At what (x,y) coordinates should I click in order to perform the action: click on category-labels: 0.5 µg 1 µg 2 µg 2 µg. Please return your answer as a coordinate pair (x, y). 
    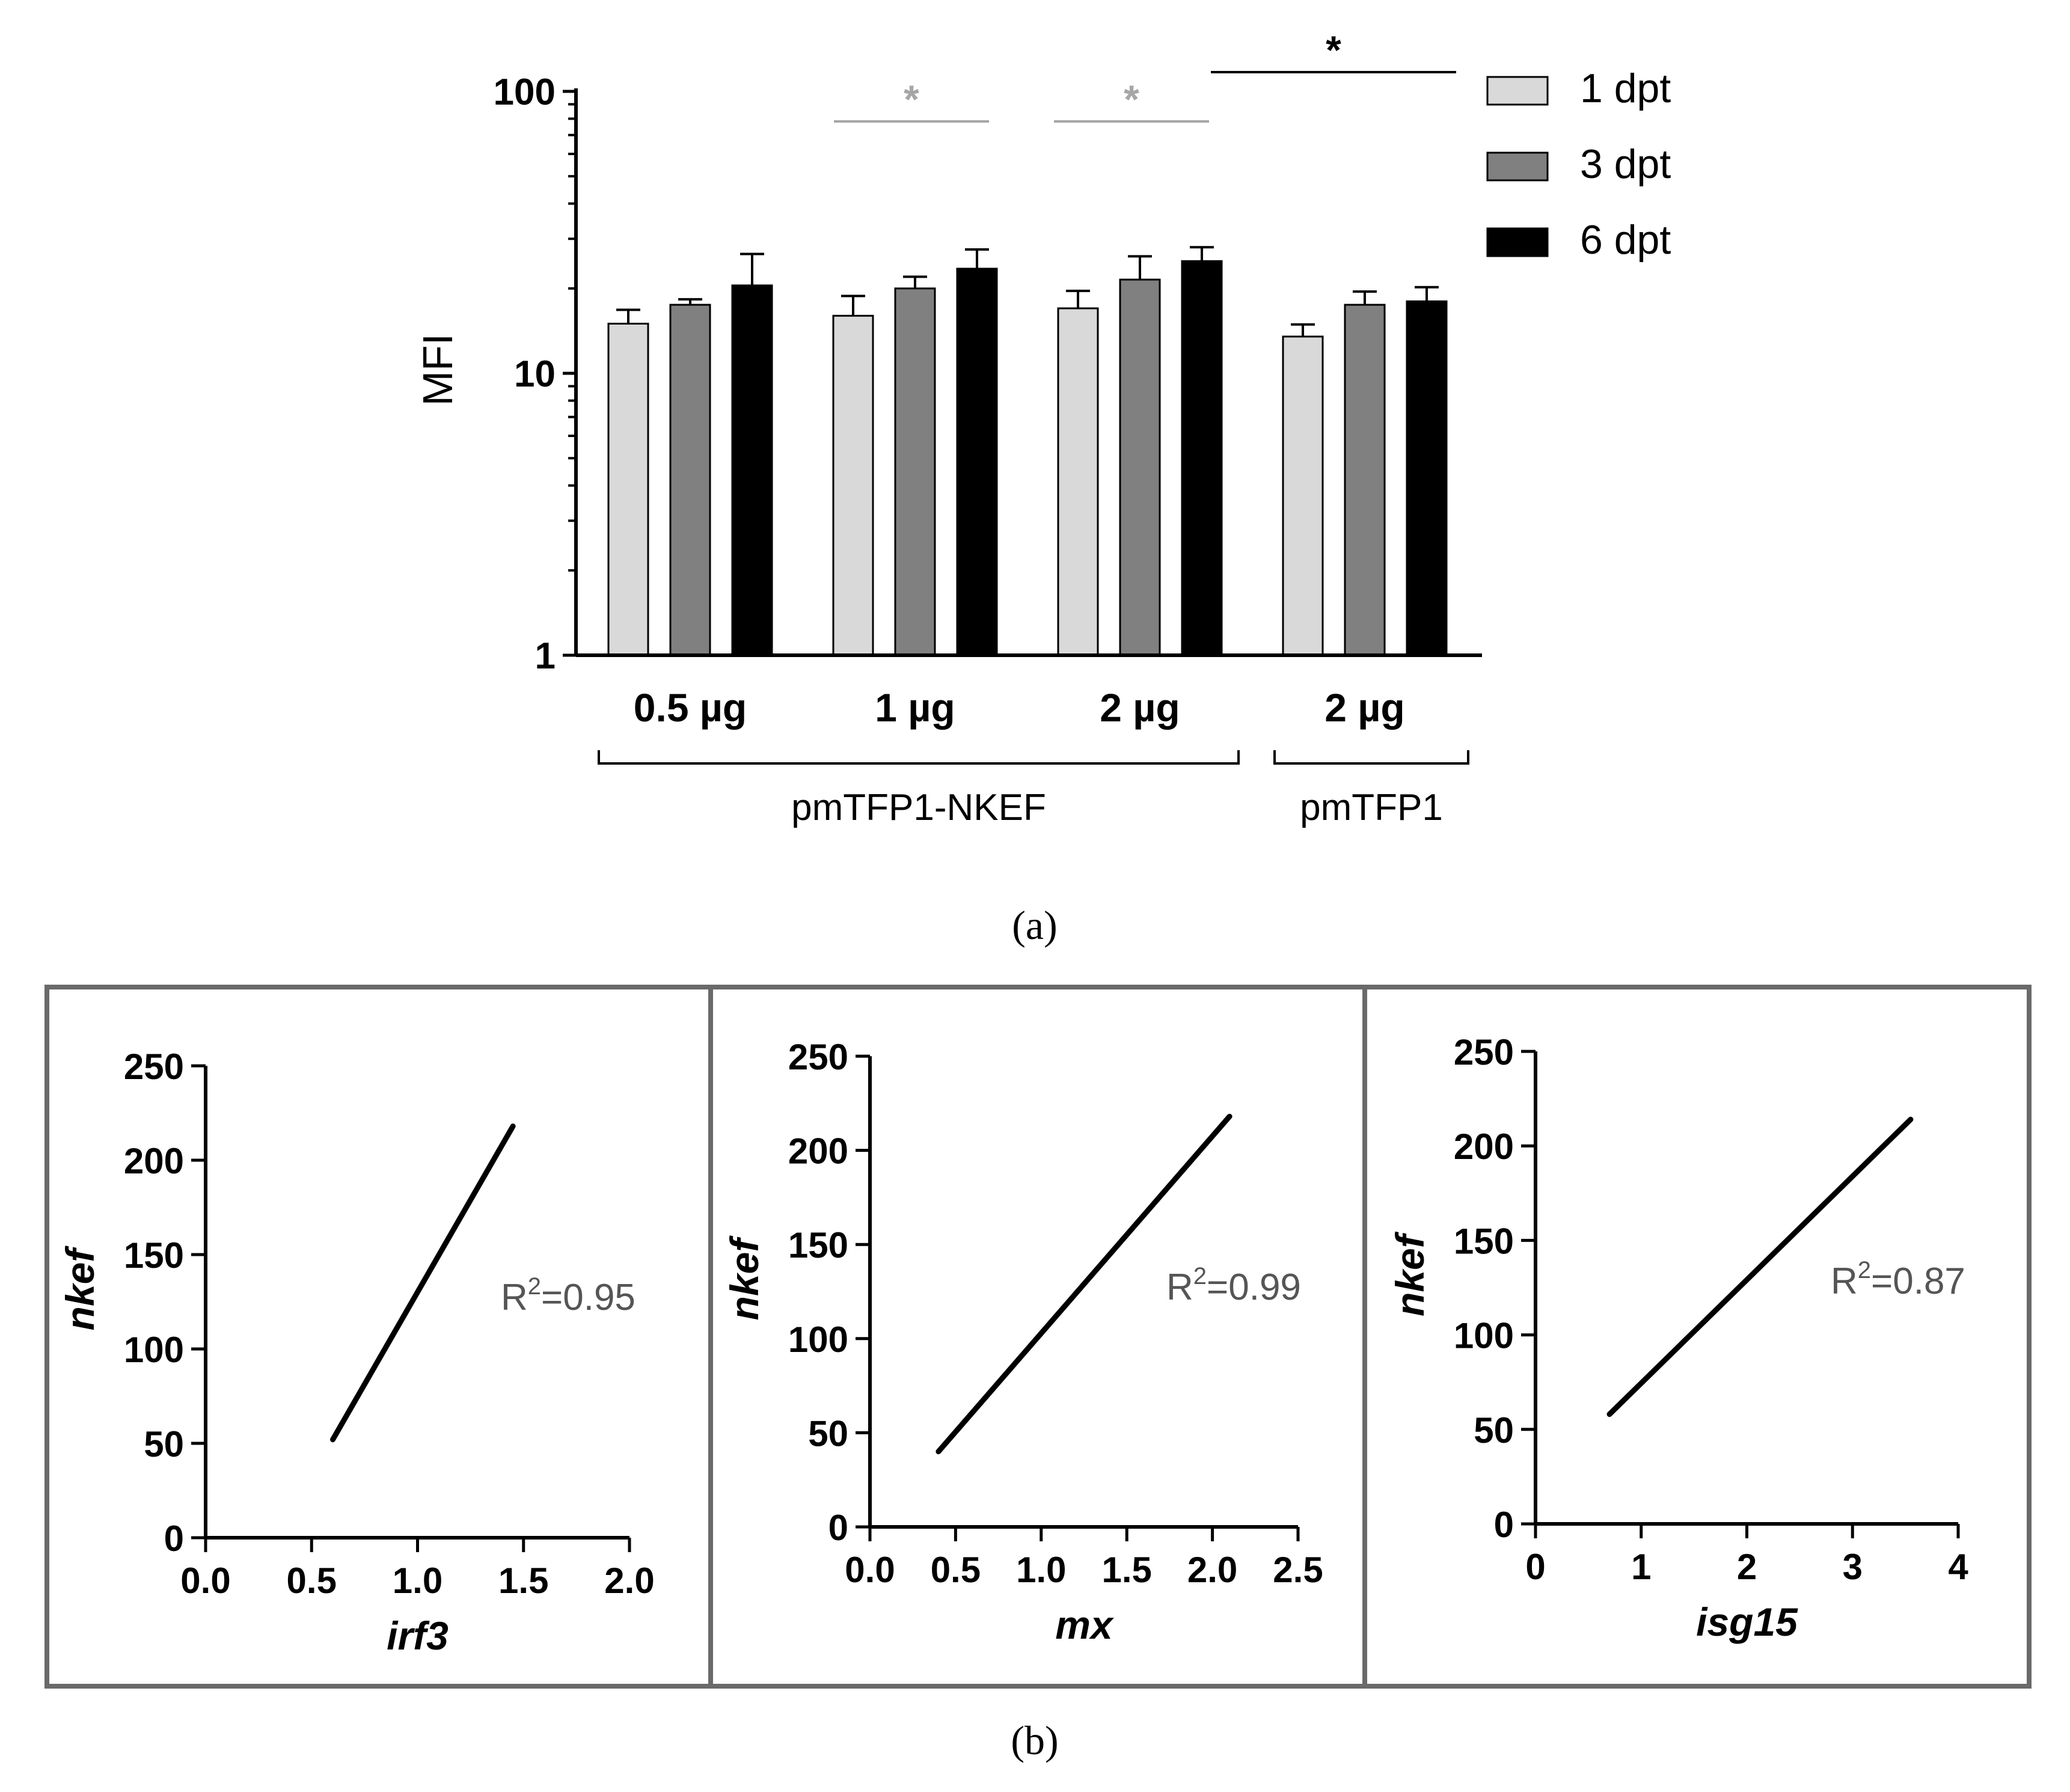
    Looking at the image, I should click on (1019, 707).